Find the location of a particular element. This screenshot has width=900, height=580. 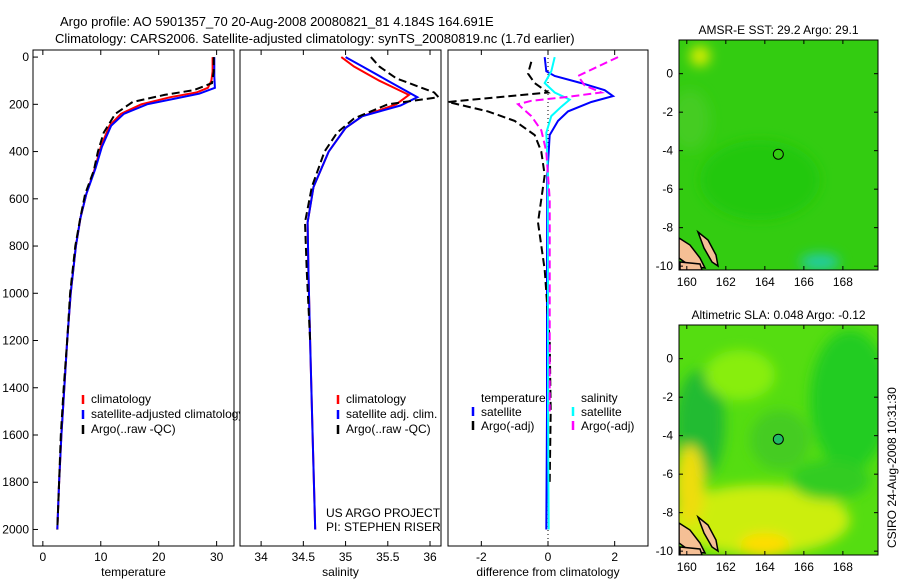

x-tick-label: 2 is located at coordinates (614, 557).